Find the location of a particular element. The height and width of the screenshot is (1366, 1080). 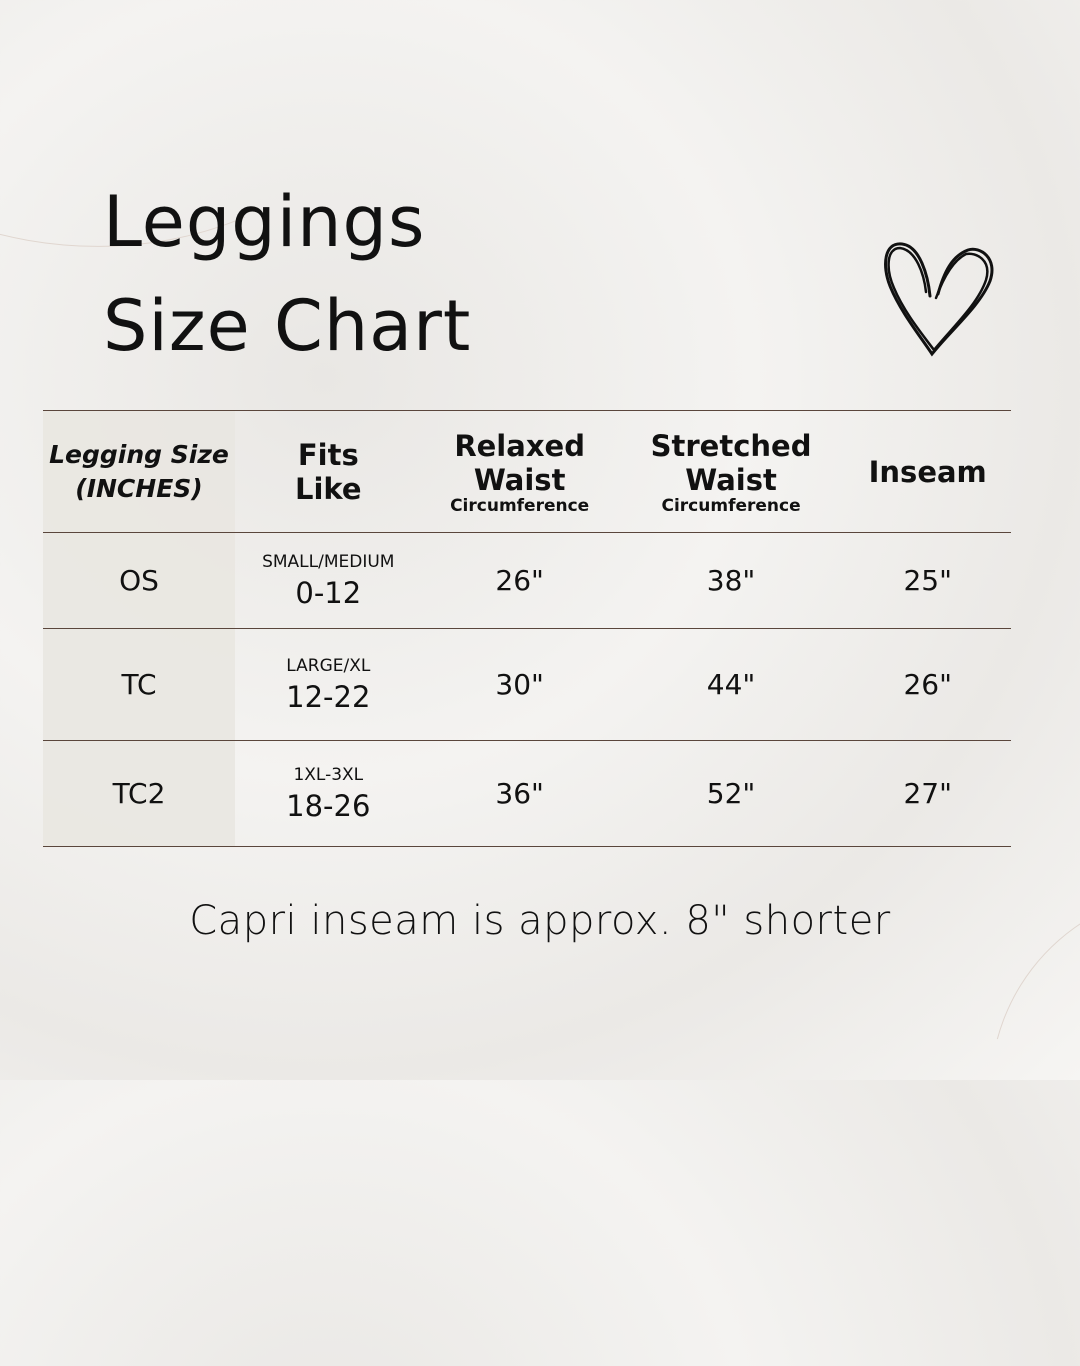

fits-range: 12-22 is located at coordinates (328, 696).